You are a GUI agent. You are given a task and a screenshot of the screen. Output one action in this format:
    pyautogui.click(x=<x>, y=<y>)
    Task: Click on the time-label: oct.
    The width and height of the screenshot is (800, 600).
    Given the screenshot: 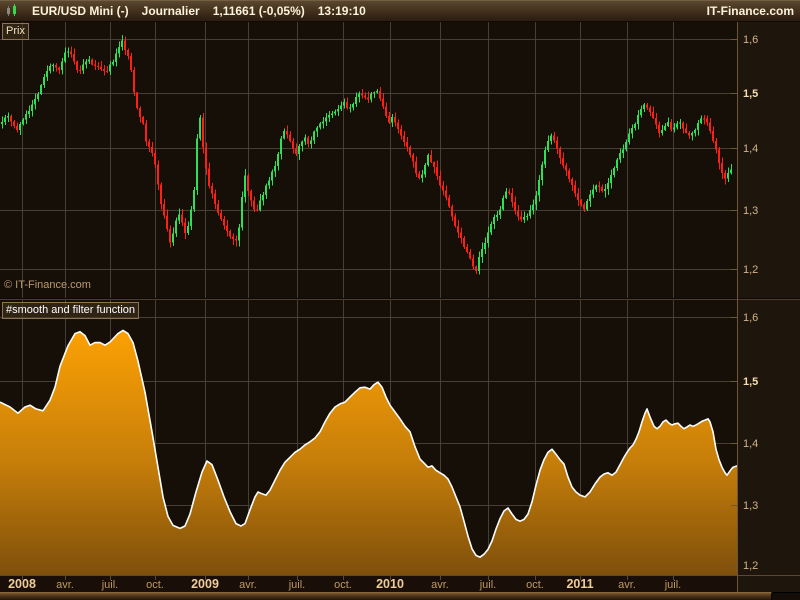 What is the action you would take?
    pyautogui.click(x=535, y=585)
    